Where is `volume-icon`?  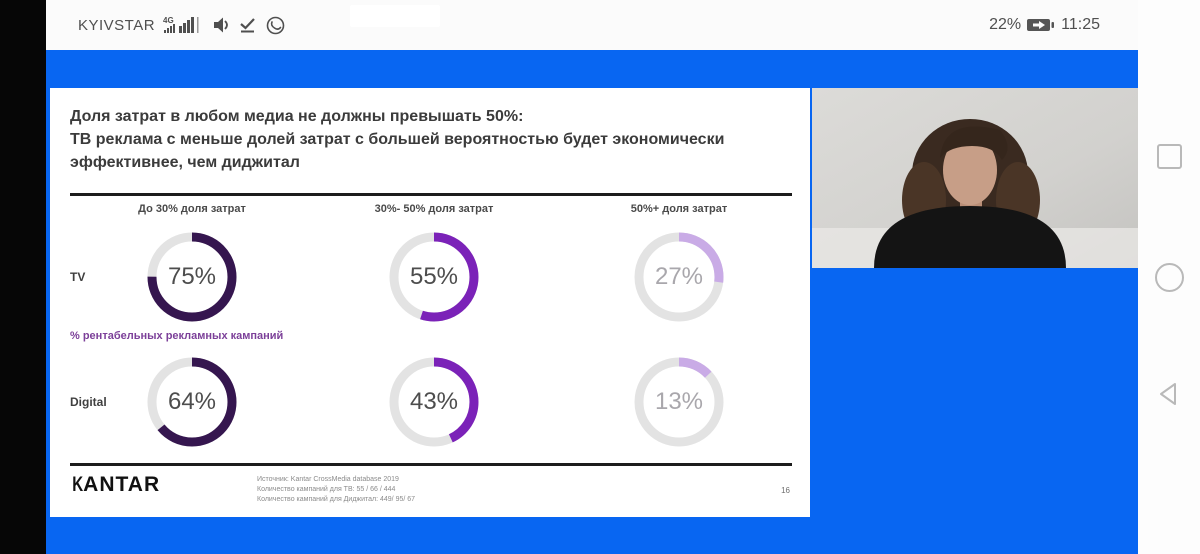
volume-icon is located at coordinates (221, 25).